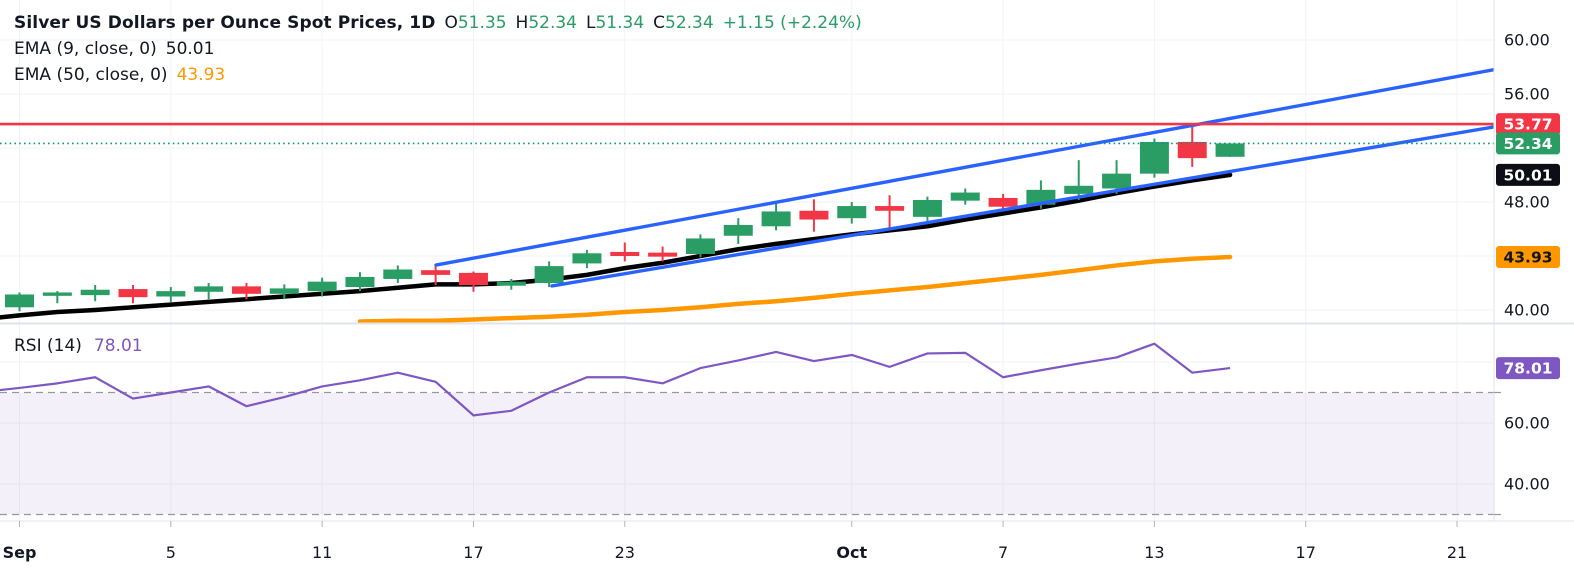  What do you see at coordinates (1527, 202) in the screenshot?
I see `price-axis-label: 48.00` at bounding box center [1527, 202].